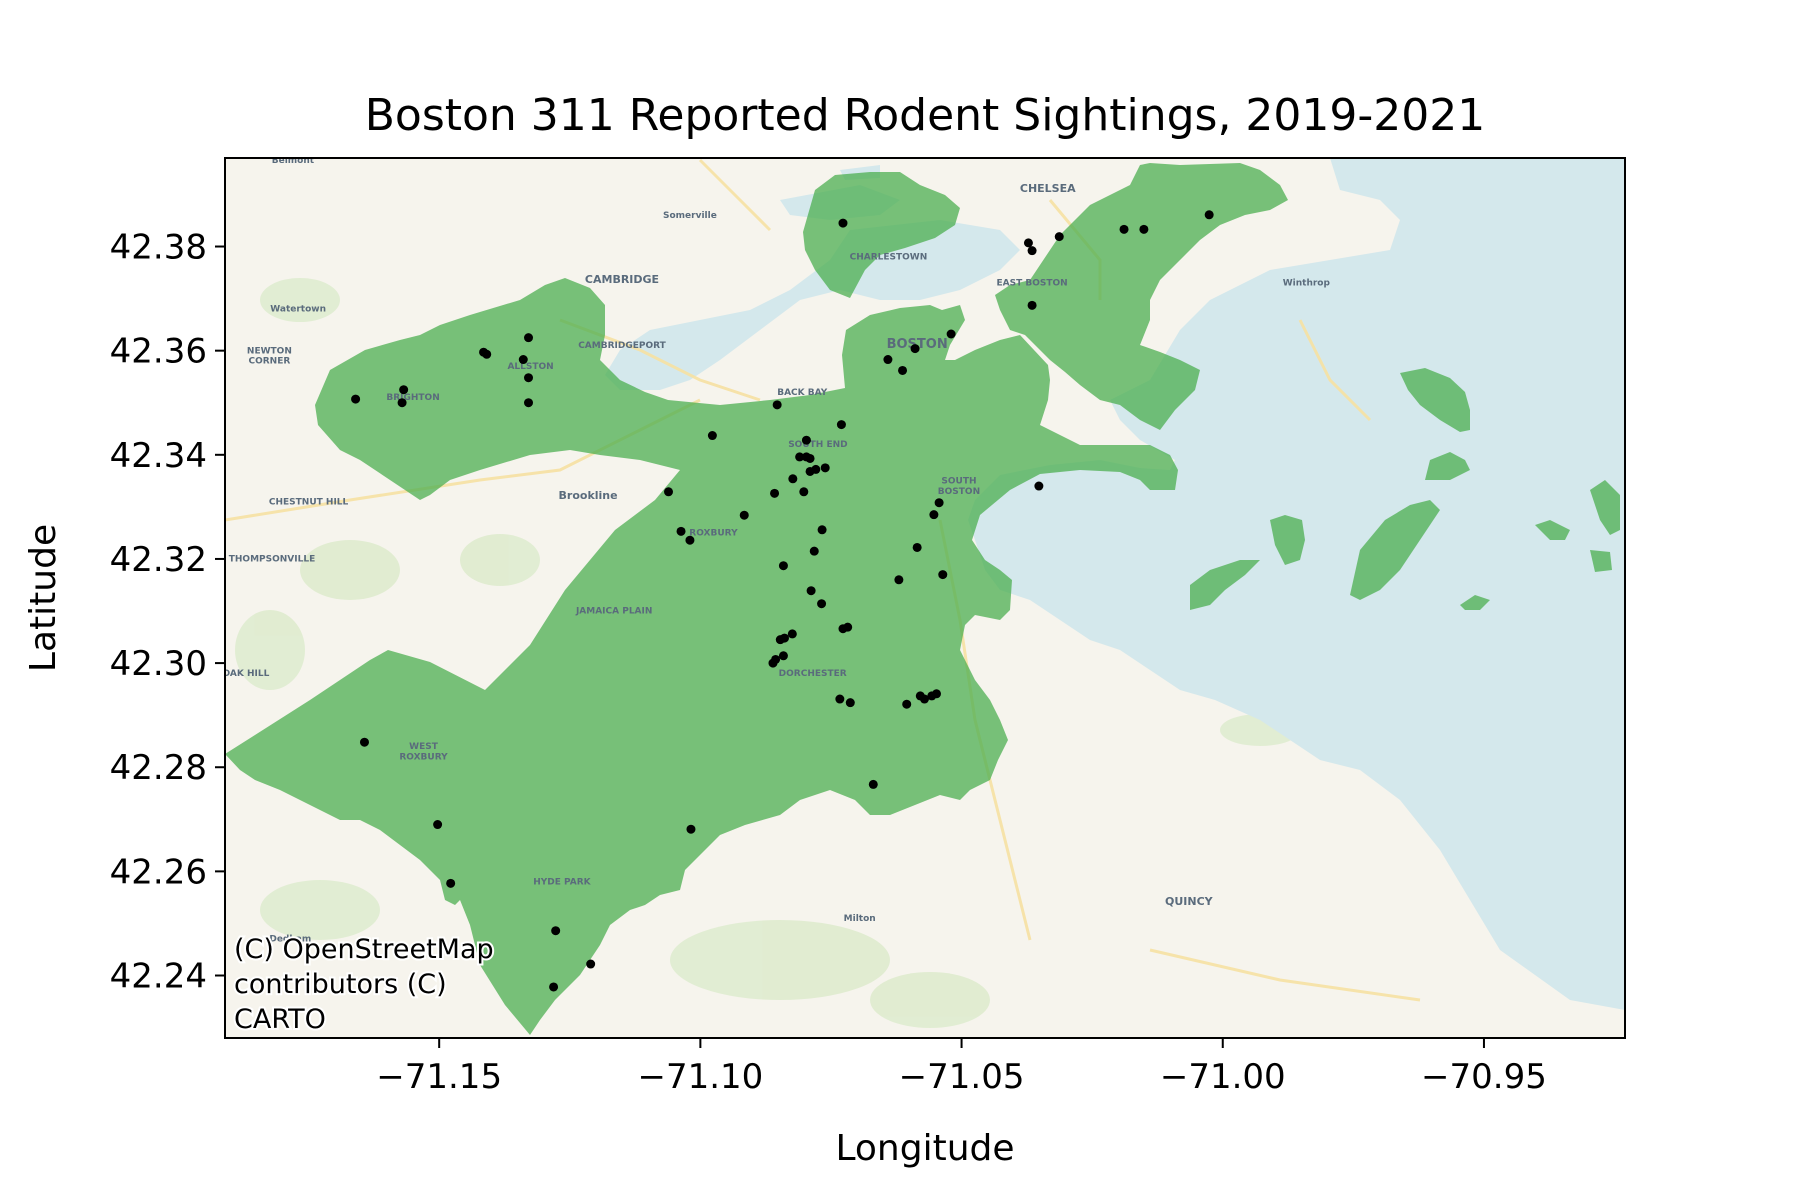  Describe the element at coordinates (889, 258) in the screenshot. I see `map-place-label: CHARLESTOWN` at that location.